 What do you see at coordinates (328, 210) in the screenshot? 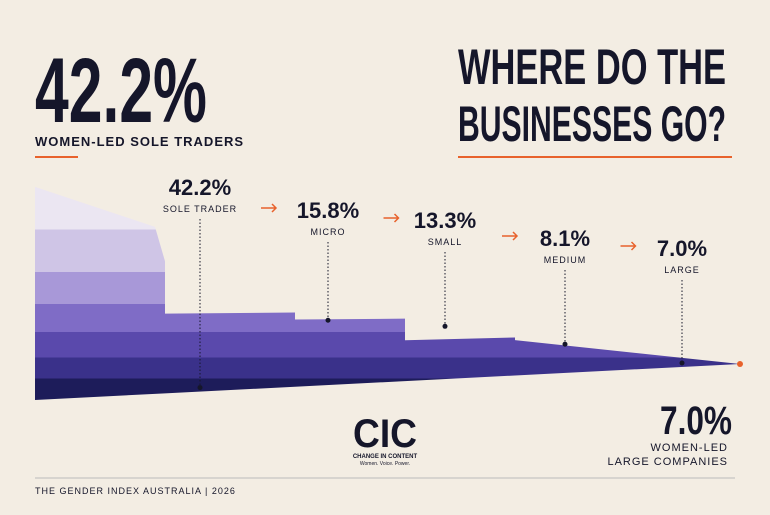
I see `stage-value: 15.8%` at bounding box center [328, 210].